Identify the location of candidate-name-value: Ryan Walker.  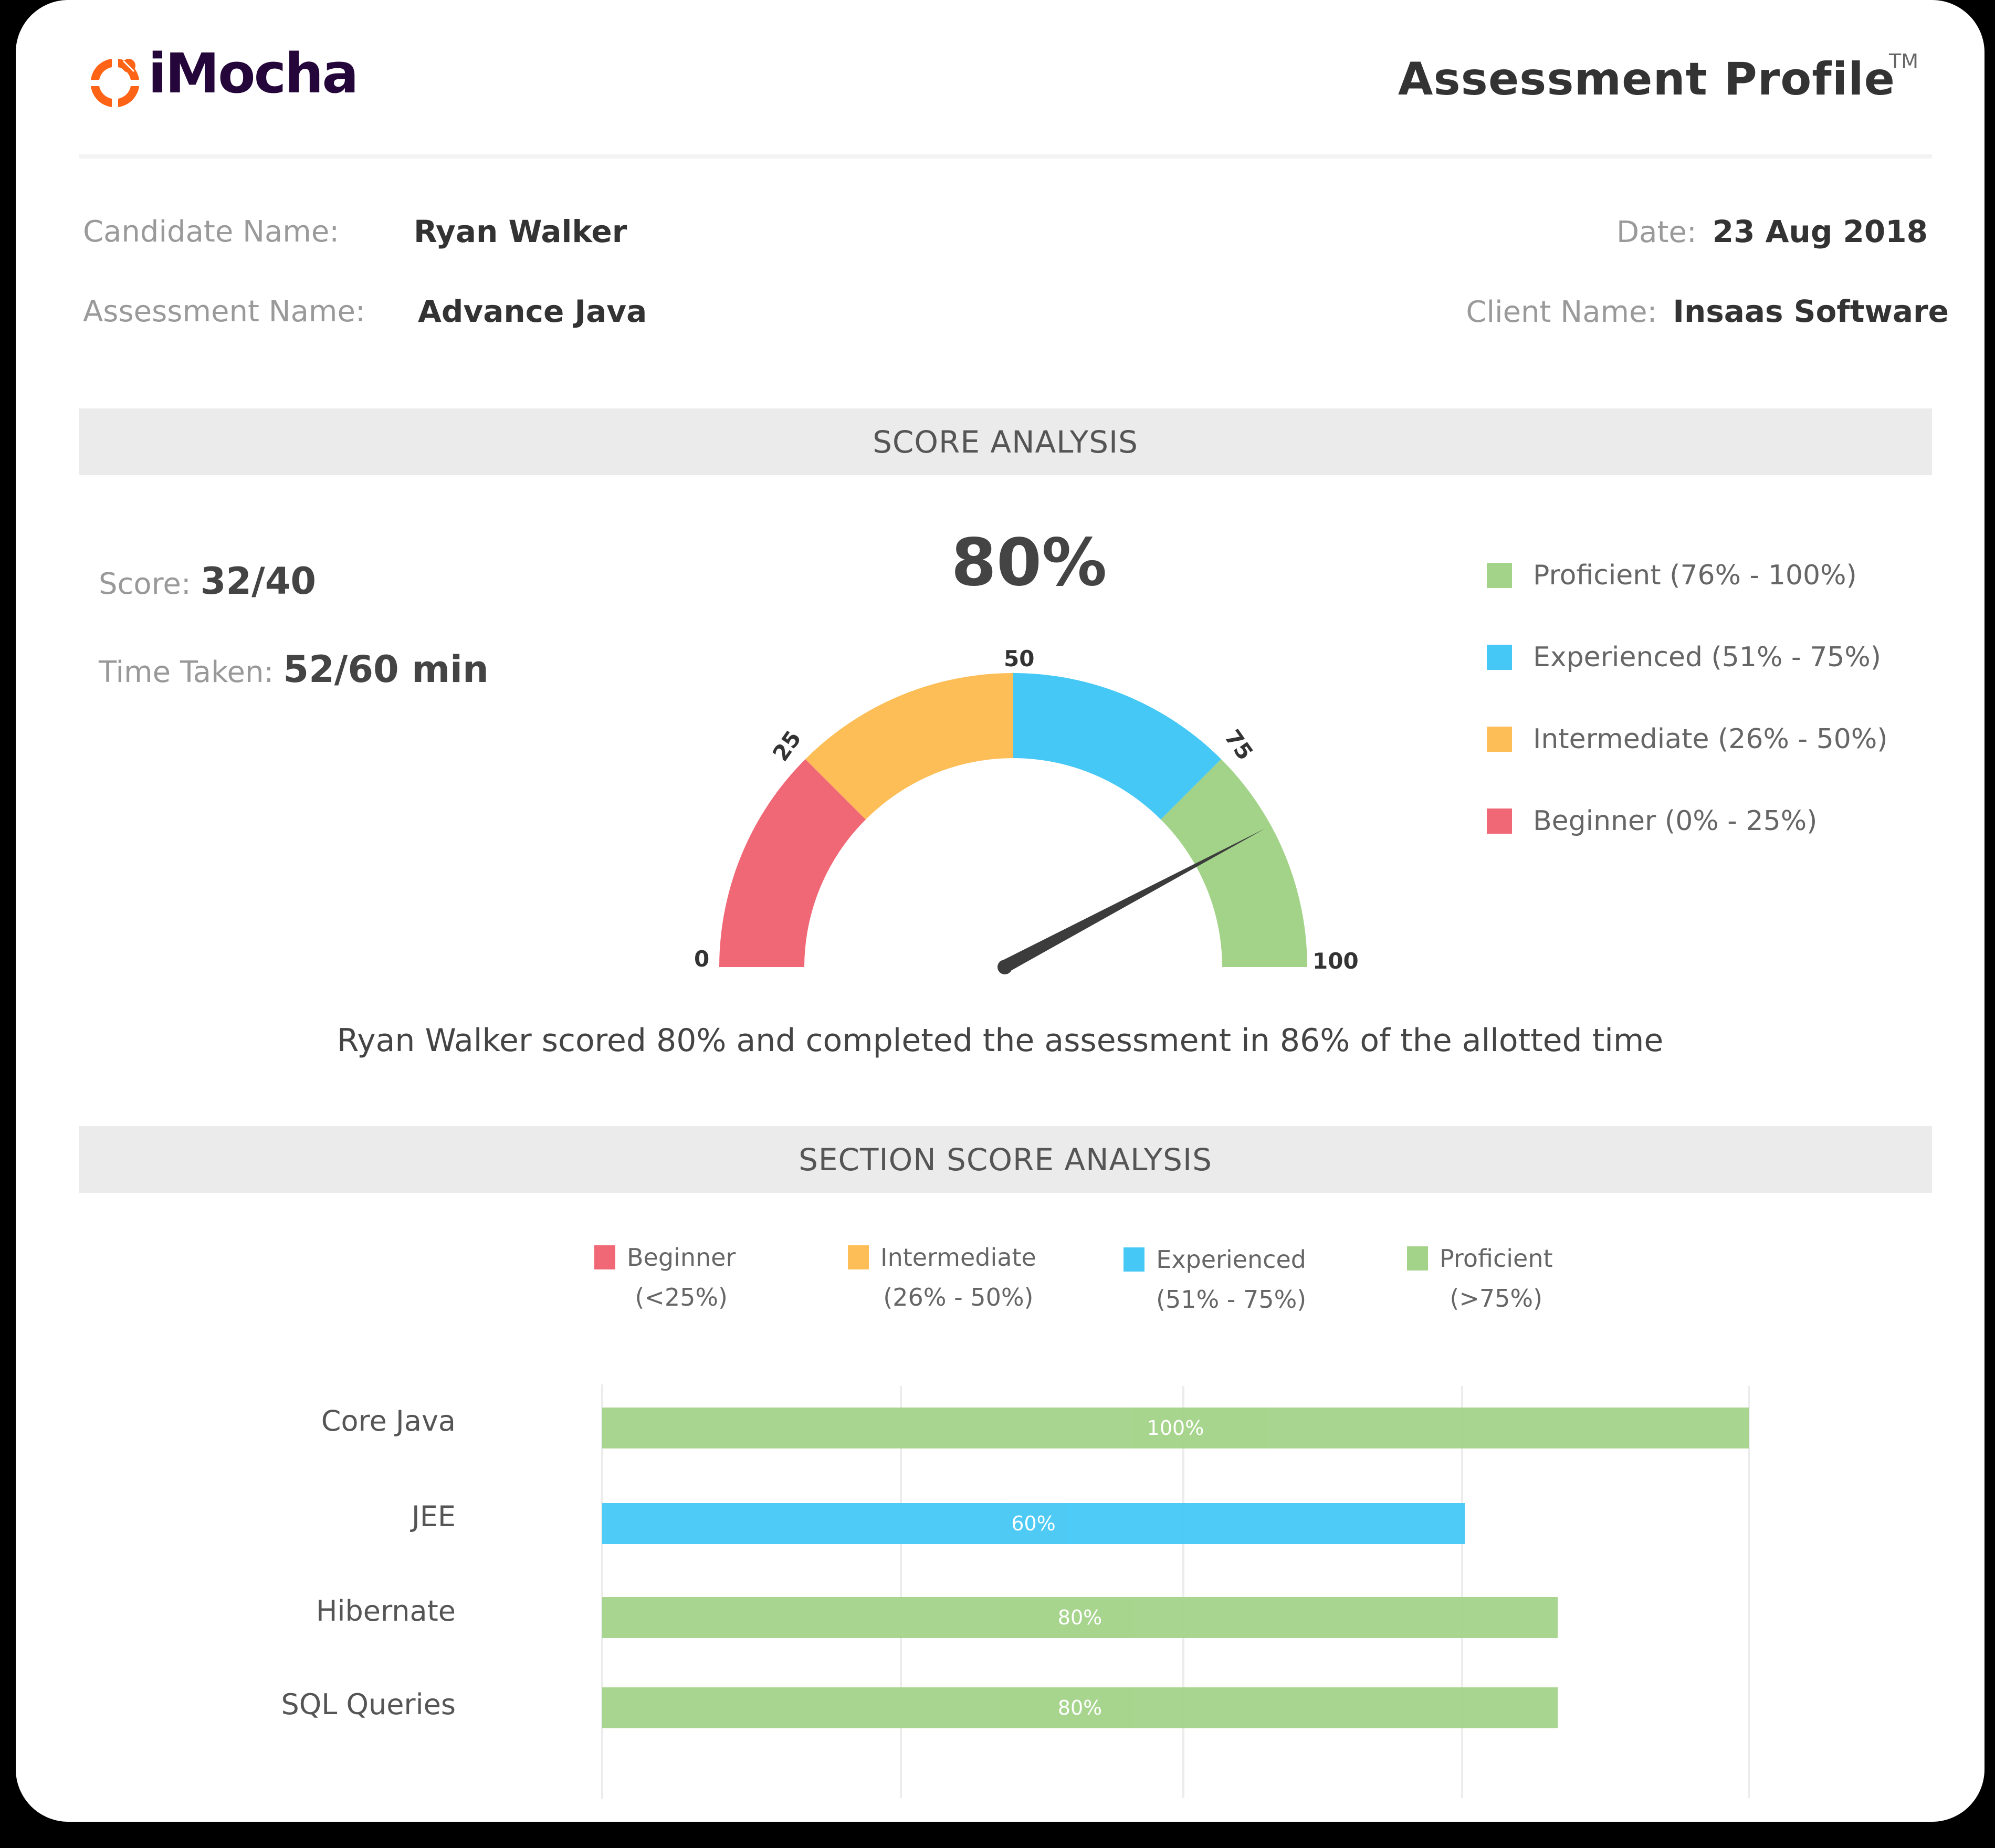
(520, 231).